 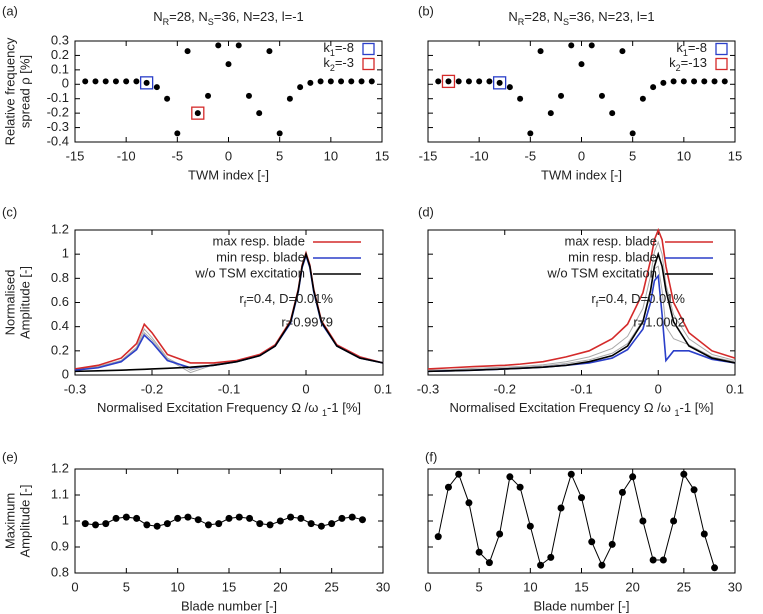 I want to click on y-tick-label: 1.2, so click(x=60, y=228).